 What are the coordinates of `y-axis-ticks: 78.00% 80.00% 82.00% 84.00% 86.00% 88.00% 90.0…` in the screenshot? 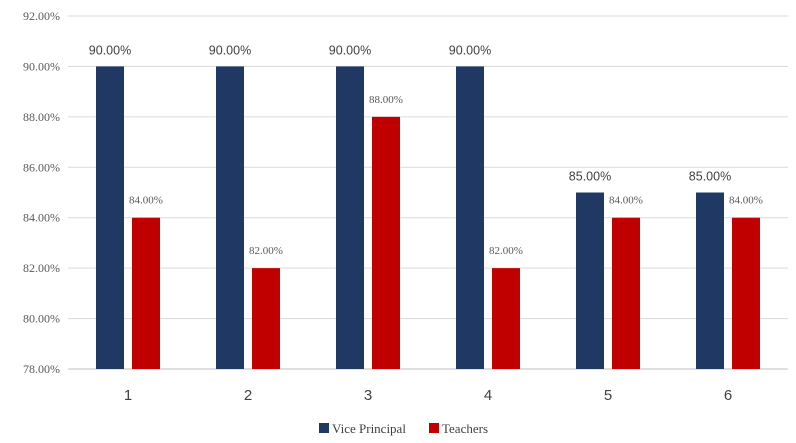 It's located at (41, 192).